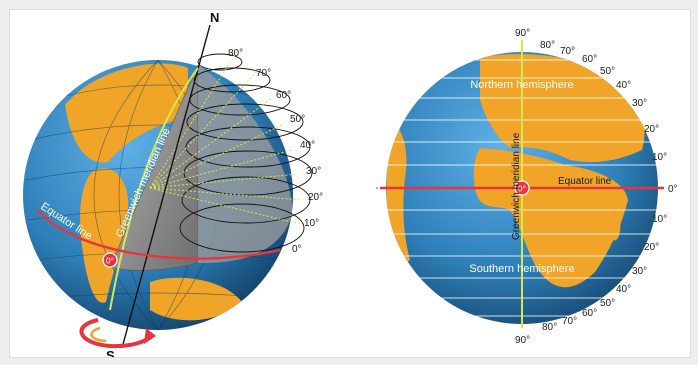 Image resolution: width=698 pixels, height=365 pixels. I want to click on lat-label-50: 50°, so click(297, 119).